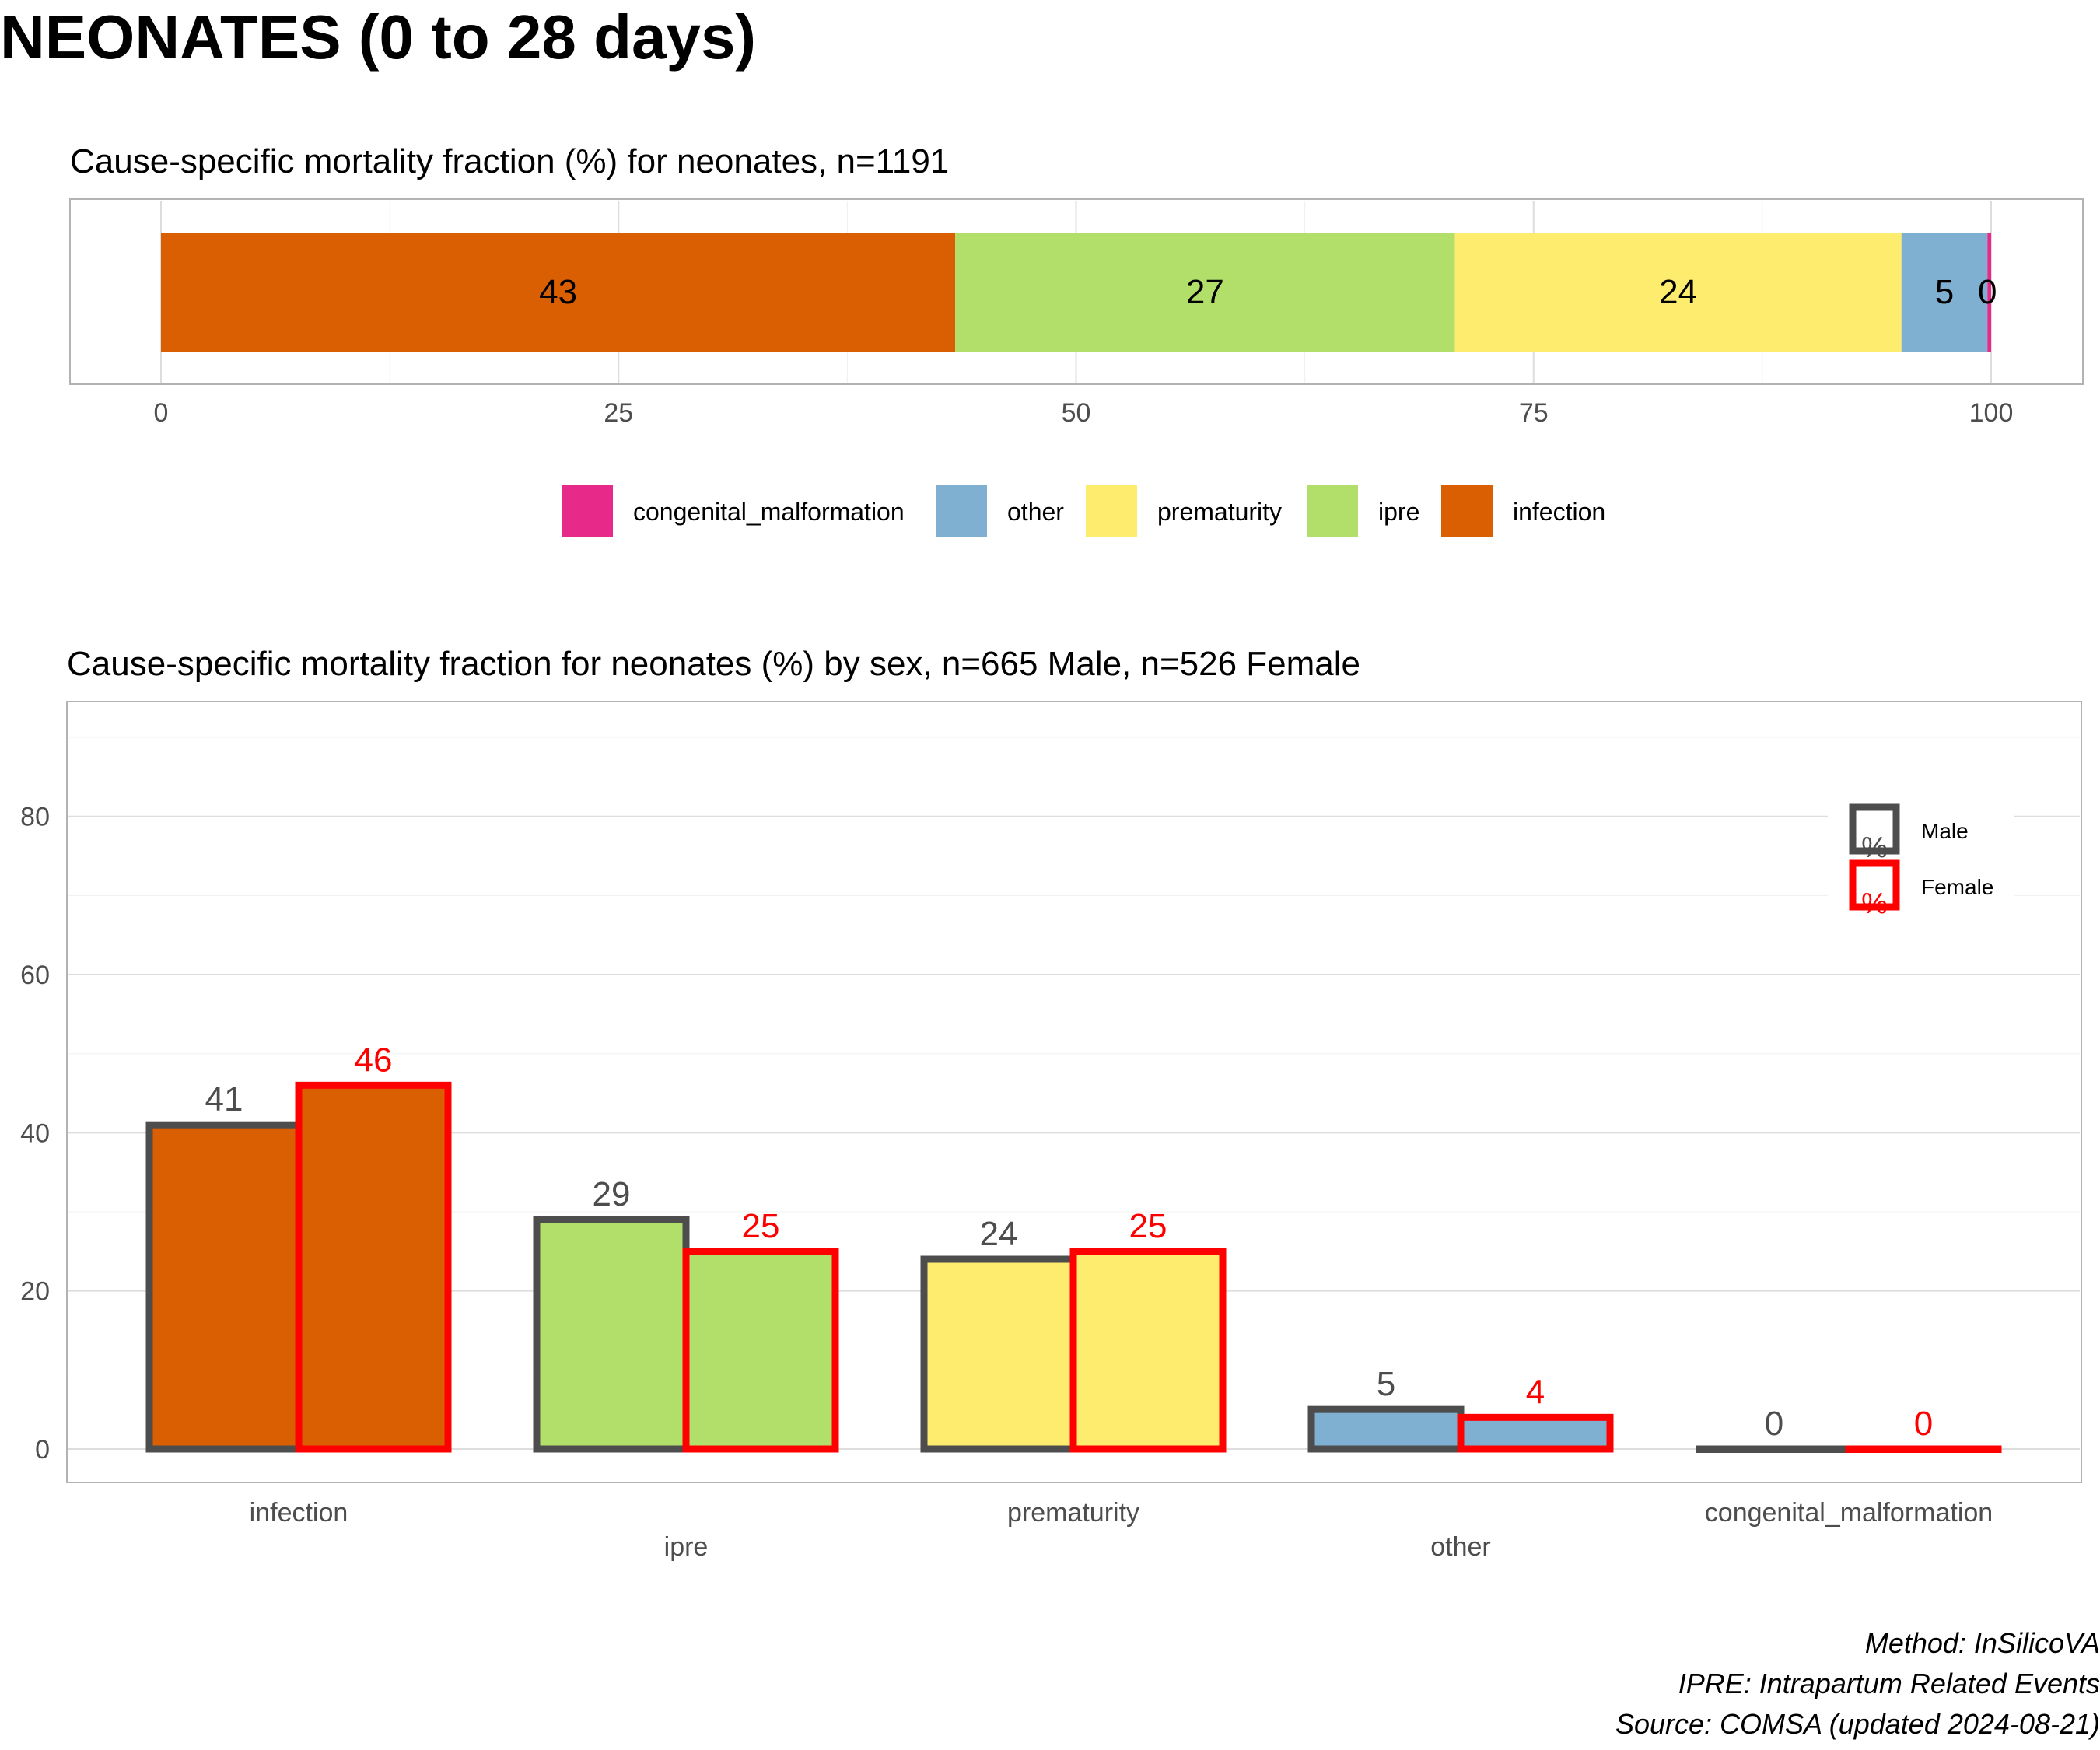 The height and width of the screenshot is (1750, 2100). I want to click on chart1-label-prematurity: 24, so click(1678, 292).